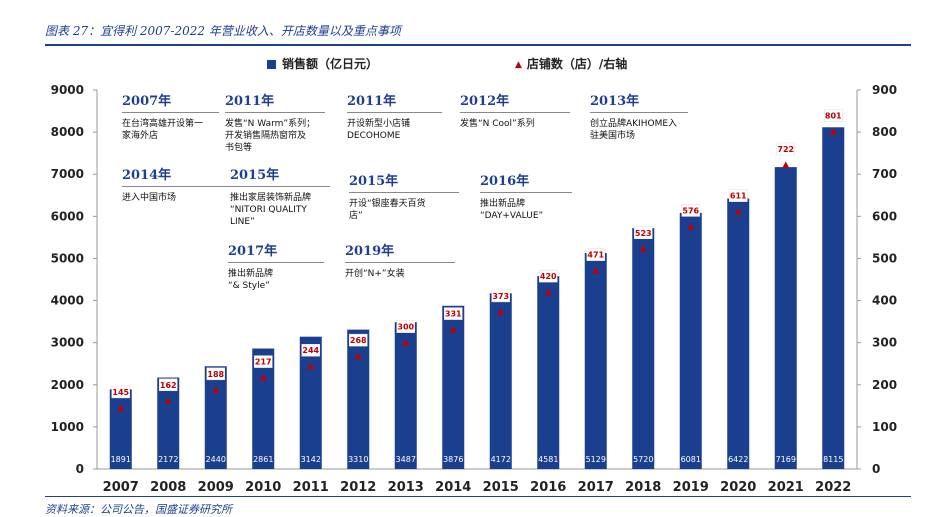  What do you see at coordinates (358, 487) in the screenshot?
I see `x-tick-label: 2012` at bounding box center [358, 487].